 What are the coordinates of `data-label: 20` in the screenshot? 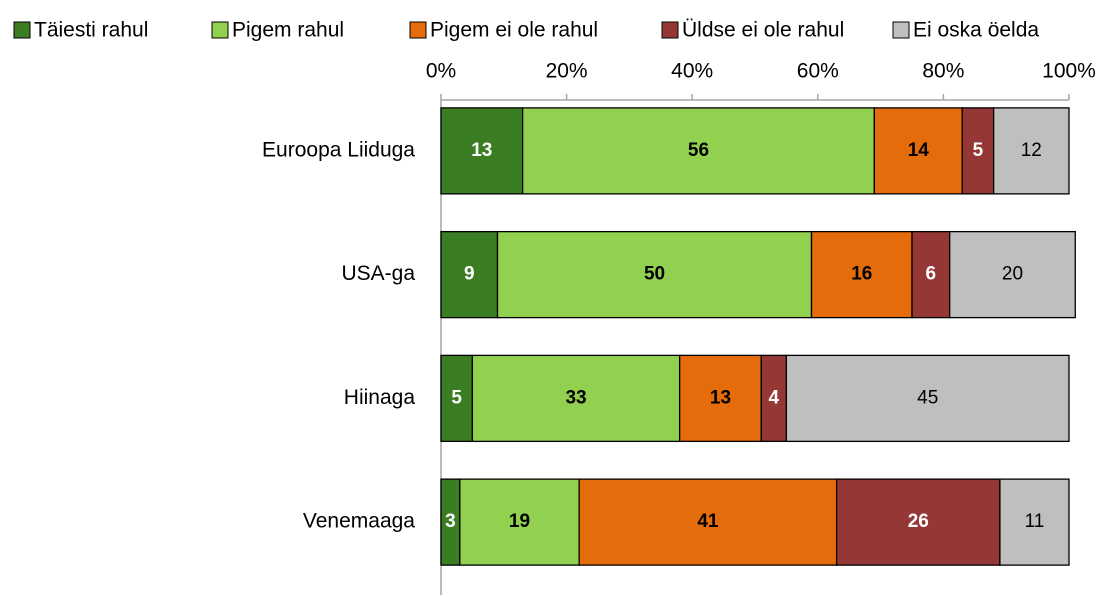 It's located at (1012, 274).